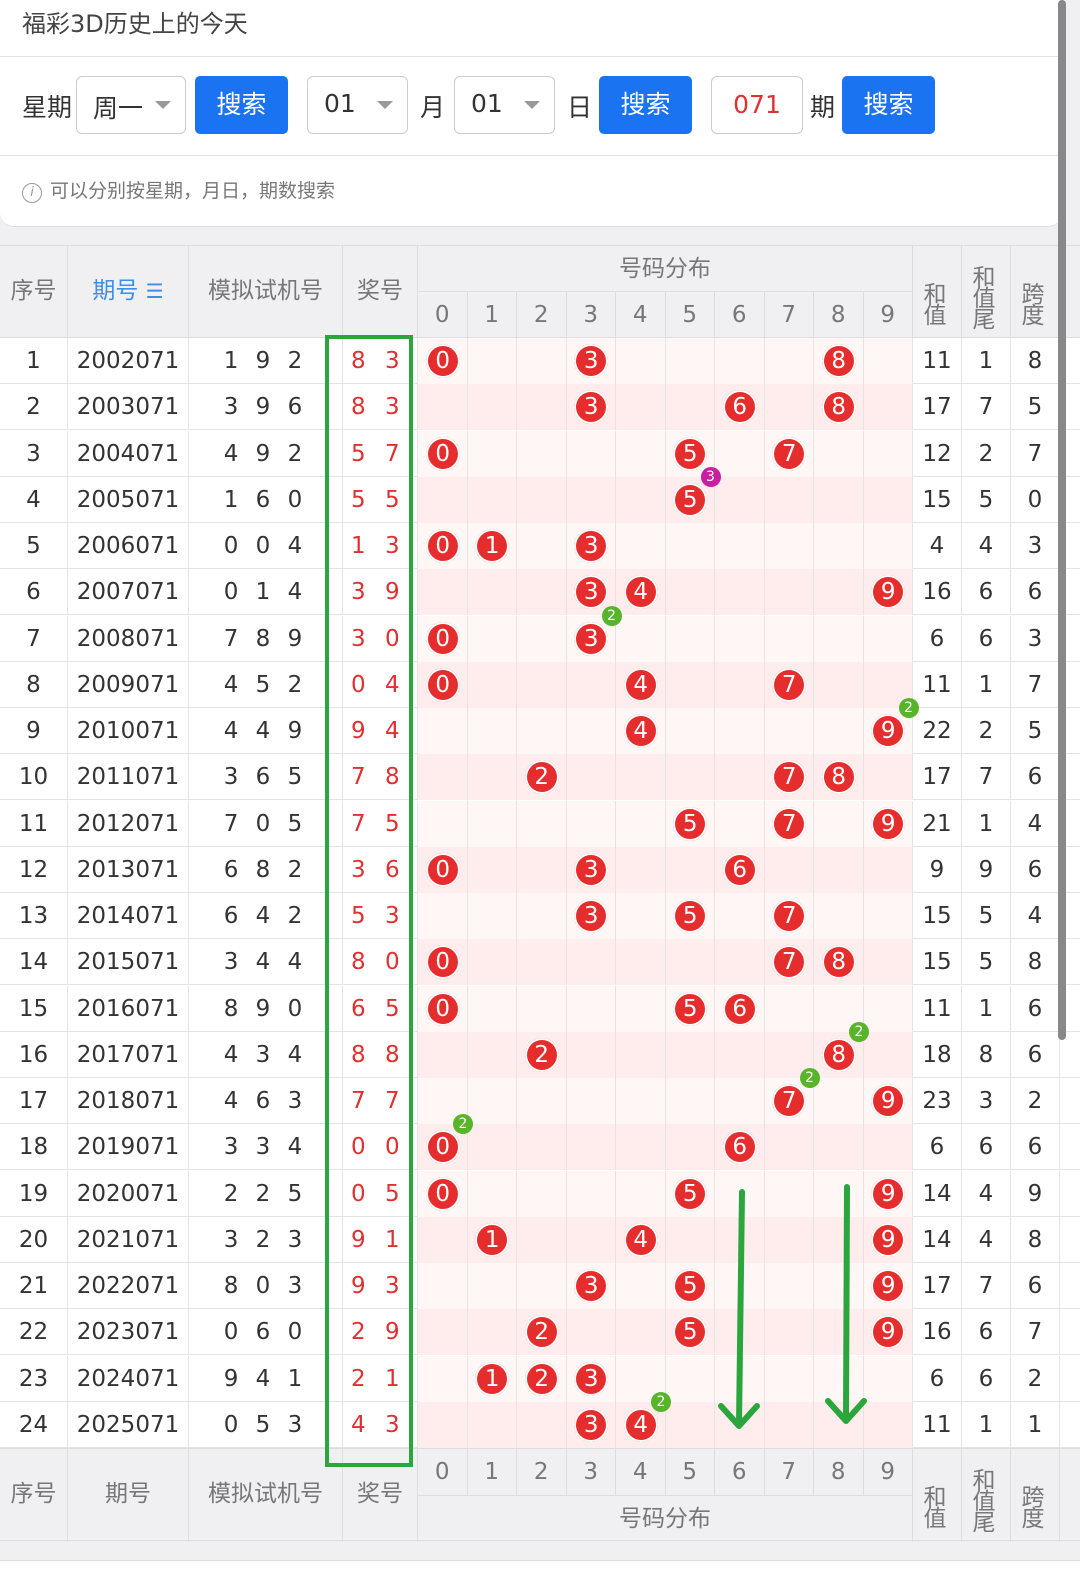  Describe the element at coordinates (380, 1008) in the screenshot. I see `cell-win: 6 5 0` at that location.